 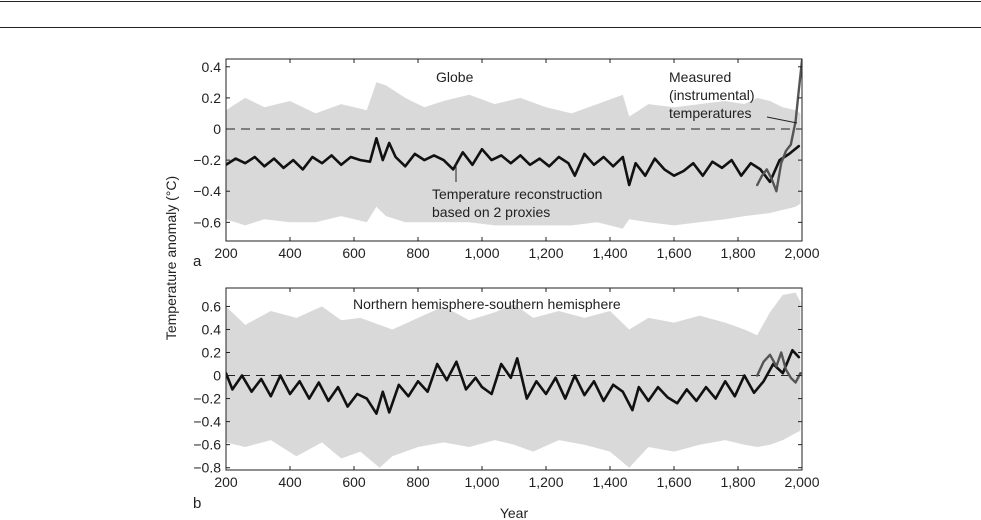 I want to click on y-axis-label: Temperature anomaly (°C), so click(x=171, y=258).